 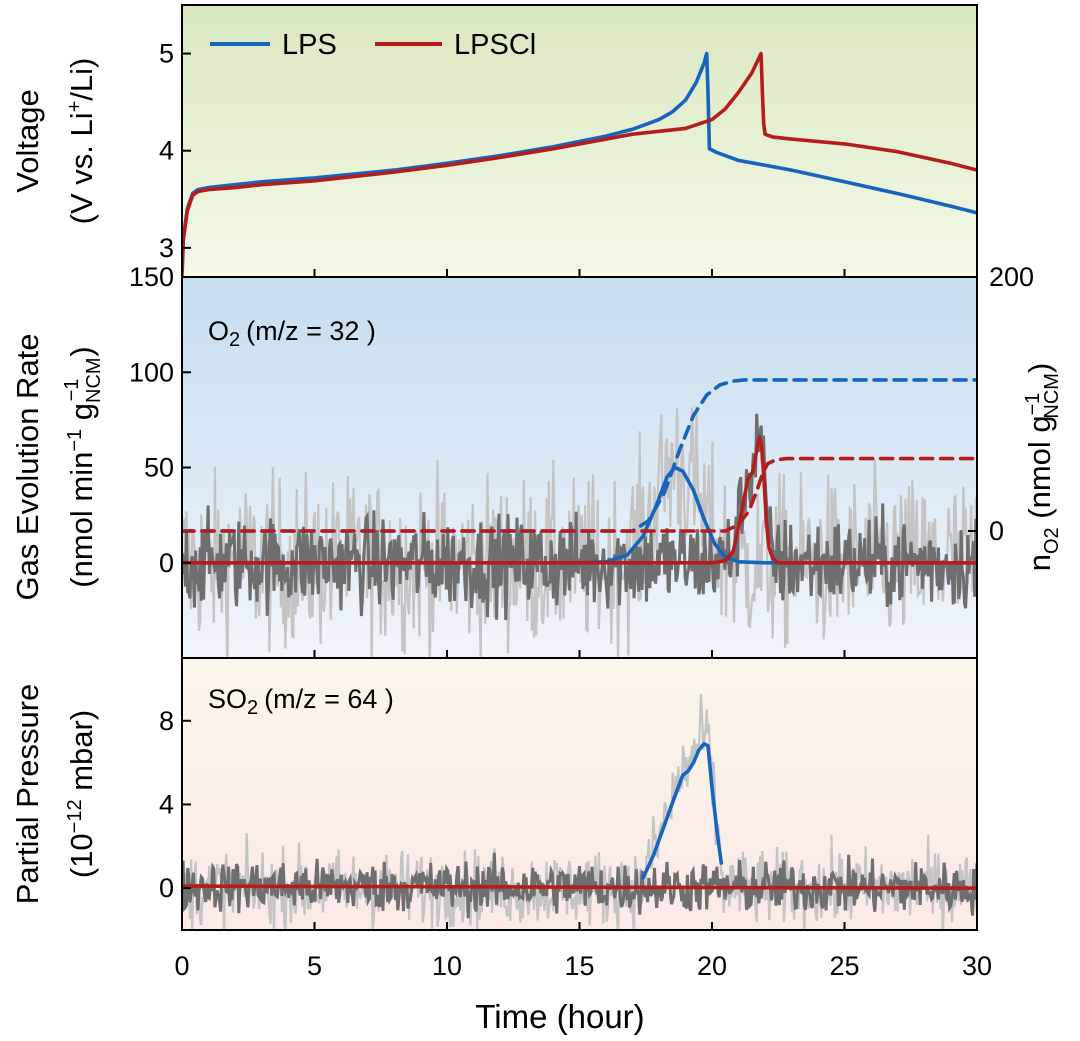 I want to click on so2-series-lps, so click(x=682, y=811).